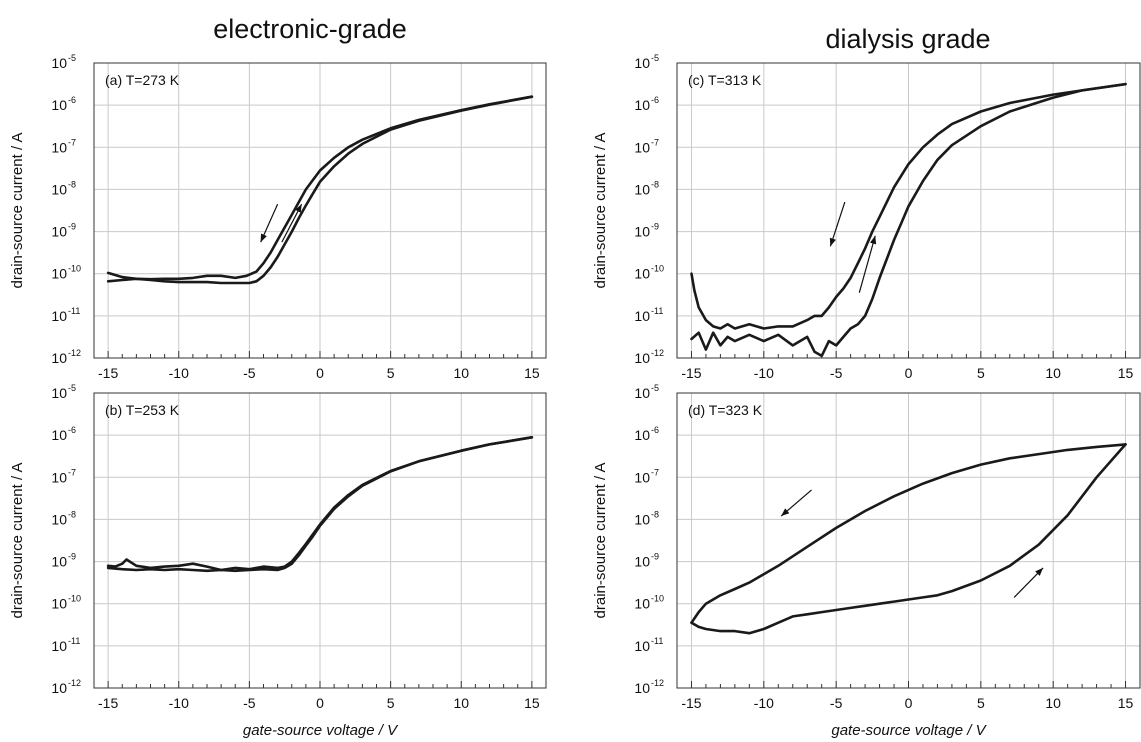  I want to click on panel-label: (d) T=323 K, so click(725, 410).